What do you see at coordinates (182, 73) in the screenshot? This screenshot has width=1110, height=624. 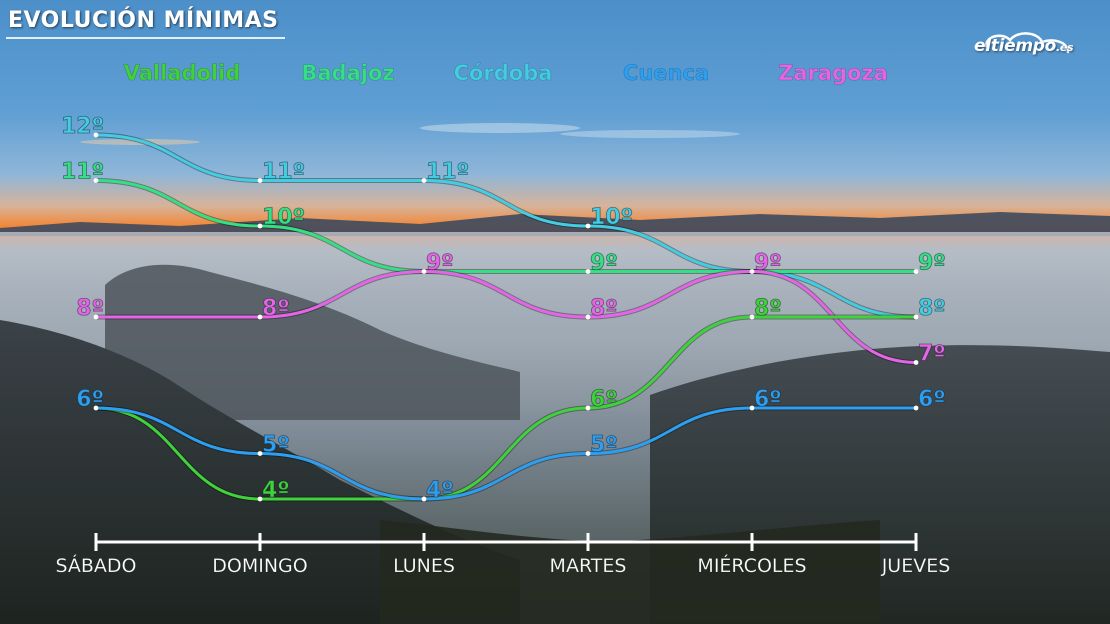 I see `legend-item-valladolid: Valladolid` at bounding box center [182, 73].